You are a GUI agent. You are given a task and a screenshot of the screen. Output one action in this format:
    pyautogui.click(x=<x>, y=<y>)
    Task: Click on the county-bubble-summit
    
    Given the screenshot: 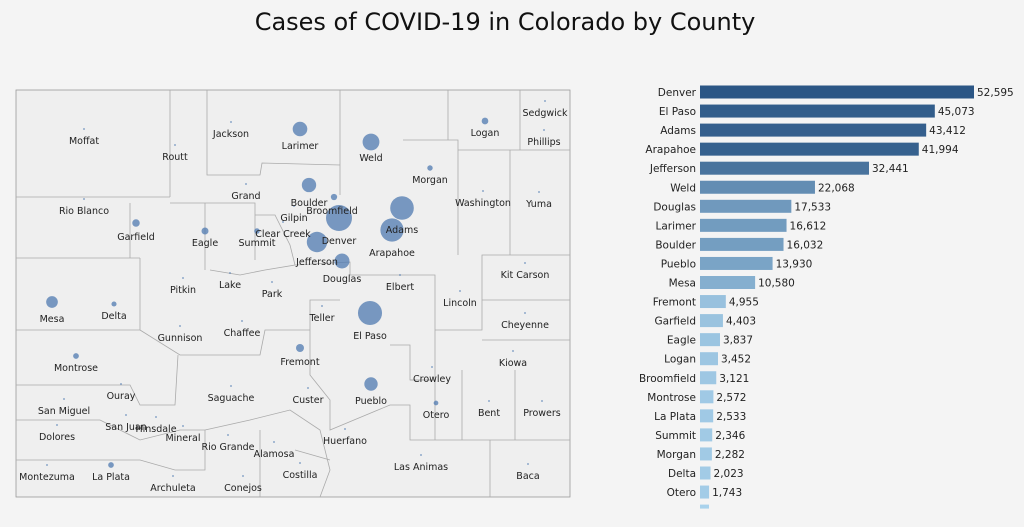 What is the action you would take?
    pyautogui.click(x=257, y=231)
    